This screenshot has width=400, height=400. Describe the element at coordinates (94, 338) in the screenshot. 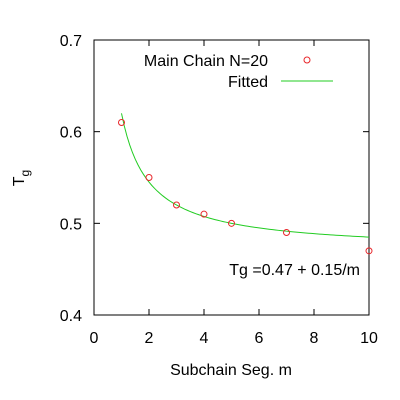

I see `x-tick-label-0: 0` at that location.